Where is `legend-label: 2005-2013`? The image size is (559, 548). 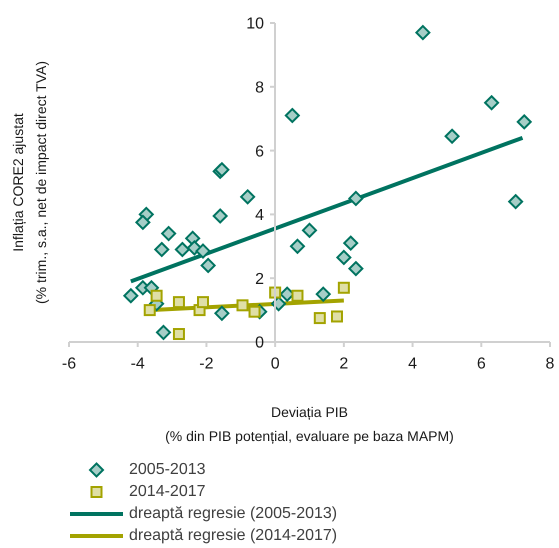
legend-label: 2005-2013 is located at coordinates (167, 470).